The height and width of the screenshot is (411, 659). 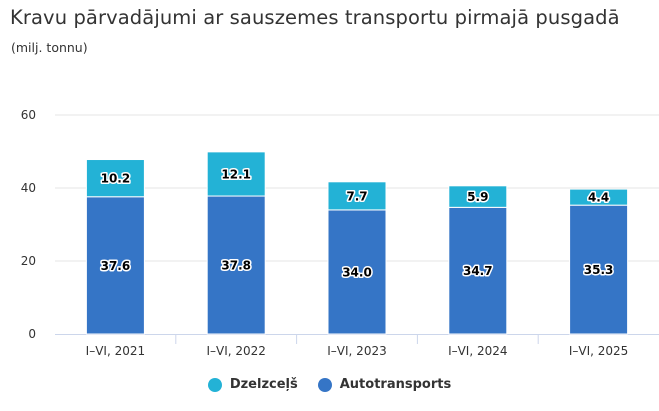 I want to click on data-label-dzelzcels-3: 5.9, so click(x=477, y=197).